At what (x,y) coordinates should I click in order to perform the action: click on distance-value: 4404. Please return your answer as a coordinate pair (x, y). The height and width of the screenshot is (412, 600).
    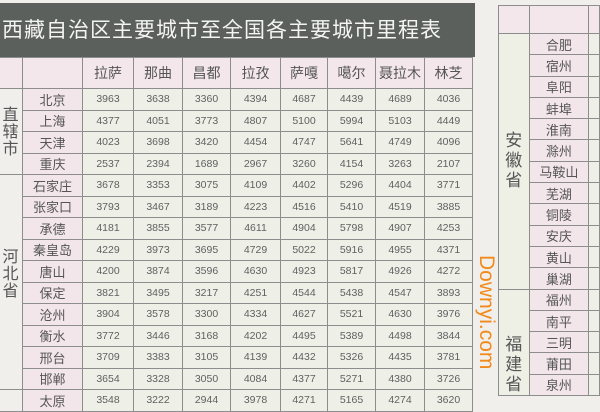
    Looking at the image, I should click on (400, 185).